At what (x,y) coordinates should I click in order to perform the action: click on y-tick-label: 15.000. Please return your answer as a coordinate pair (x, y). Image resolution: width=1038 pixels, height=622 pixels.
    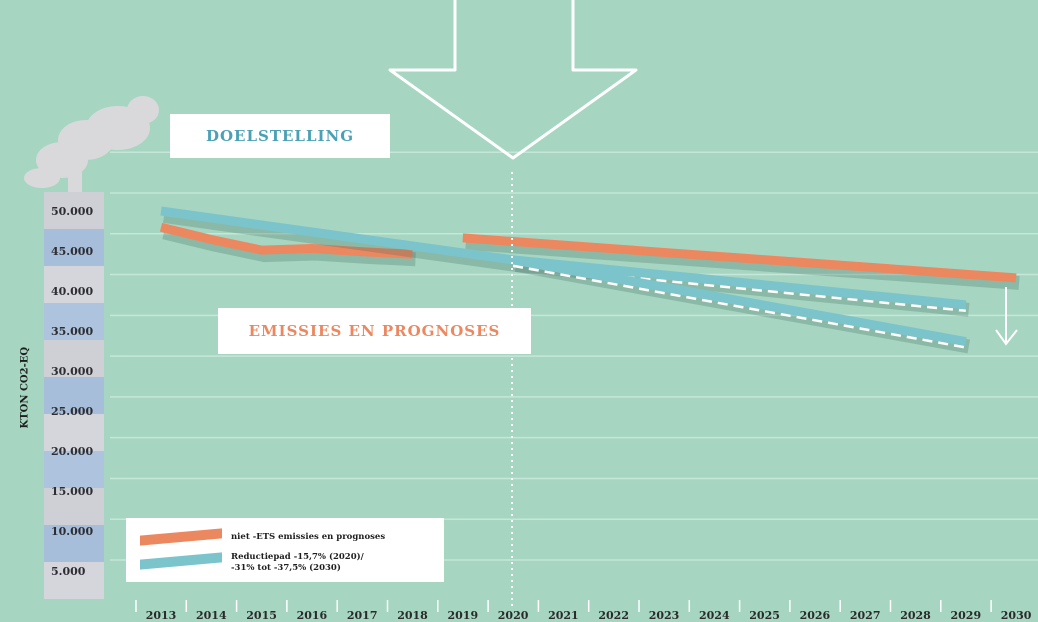
    Looking at the image, I should click on (74, 491).